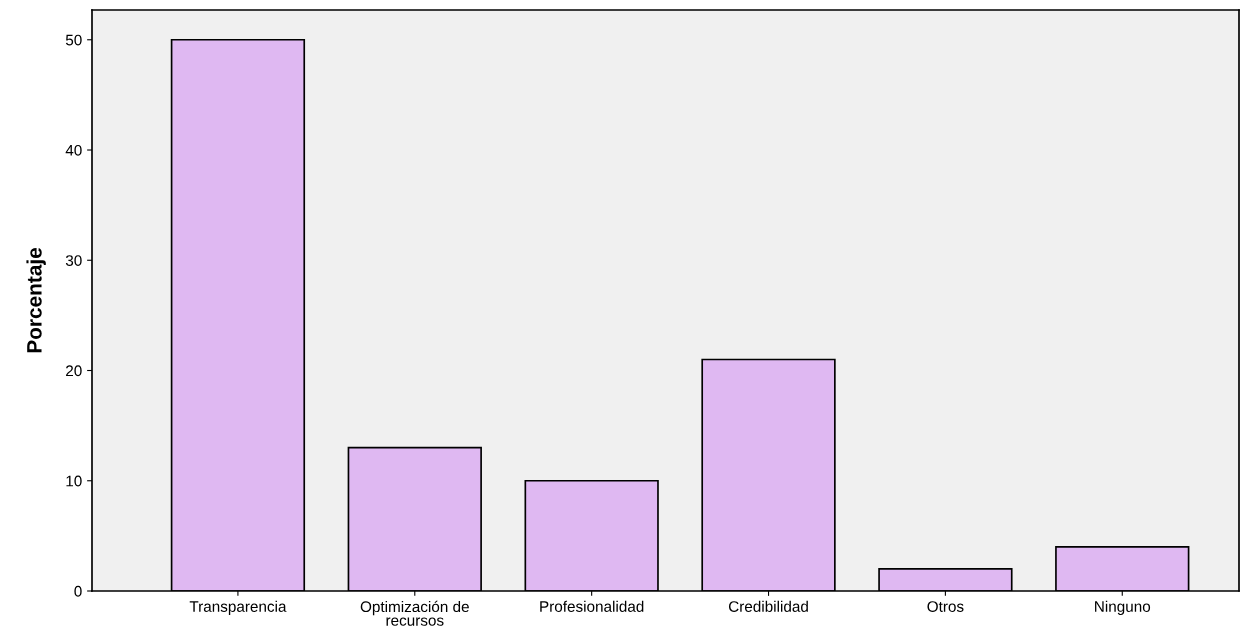  What do you see at coordinates (74, 481) in the screenshot?
I see `y-tick-label: 10` at bounding box center [74, 481].